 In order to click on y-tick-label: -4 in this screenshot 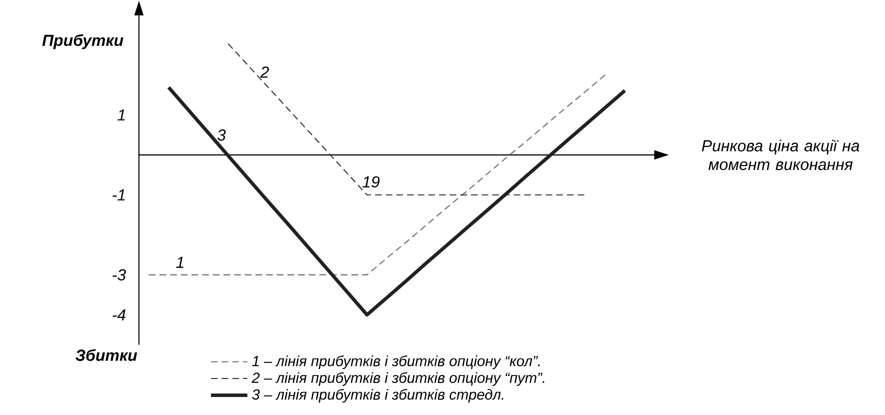, I will do `click(119, 314)`.